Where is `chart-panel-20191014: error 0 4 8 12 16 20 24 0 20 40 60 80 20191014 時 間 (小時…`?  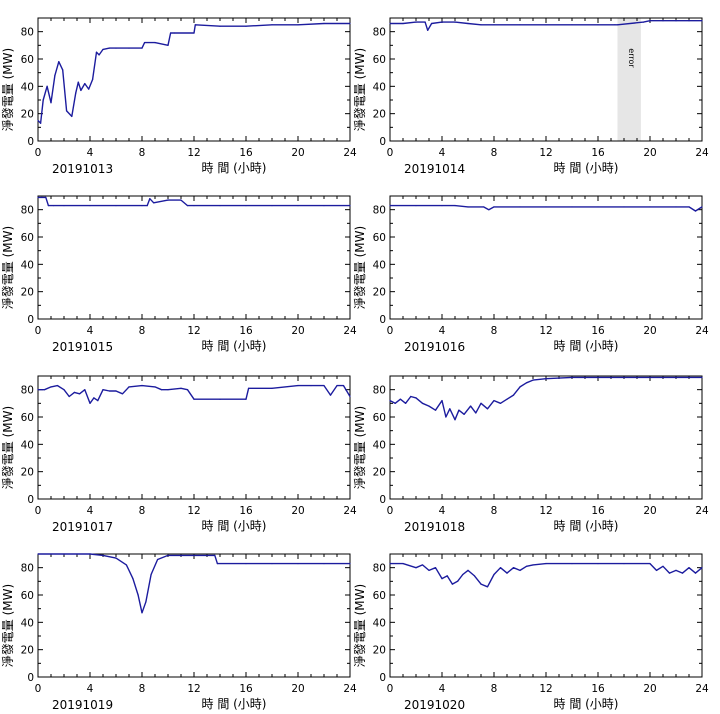
chart-panel-20191014: error 0 4 8 12 16 20 24 0 20 40 60 80 20191014 時 間 (小時… is located at coordinates (530, 96).